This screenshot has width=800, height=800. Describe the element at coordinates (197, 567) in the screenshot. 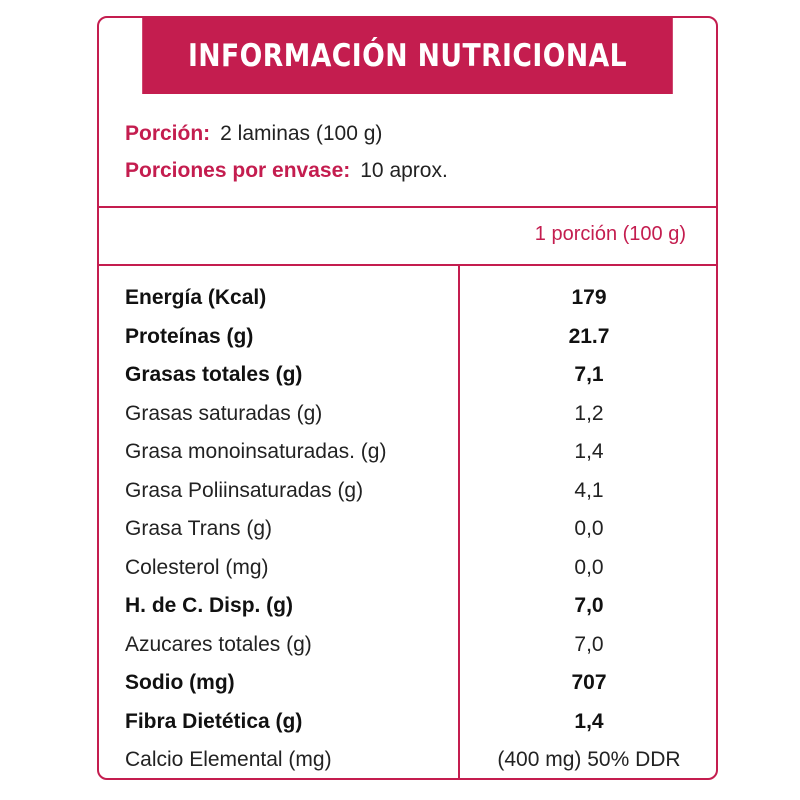

I see `nutrient-name: Colesterol (mg)` at that location.